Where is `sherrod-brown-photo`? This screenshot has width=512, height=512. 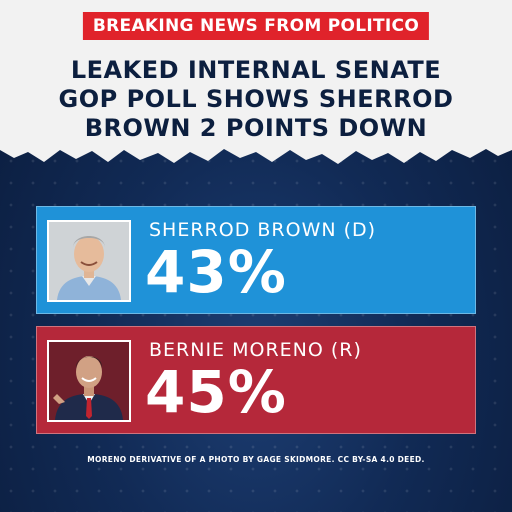 sherrod-brown-photo is located at coordinates (89, 261).